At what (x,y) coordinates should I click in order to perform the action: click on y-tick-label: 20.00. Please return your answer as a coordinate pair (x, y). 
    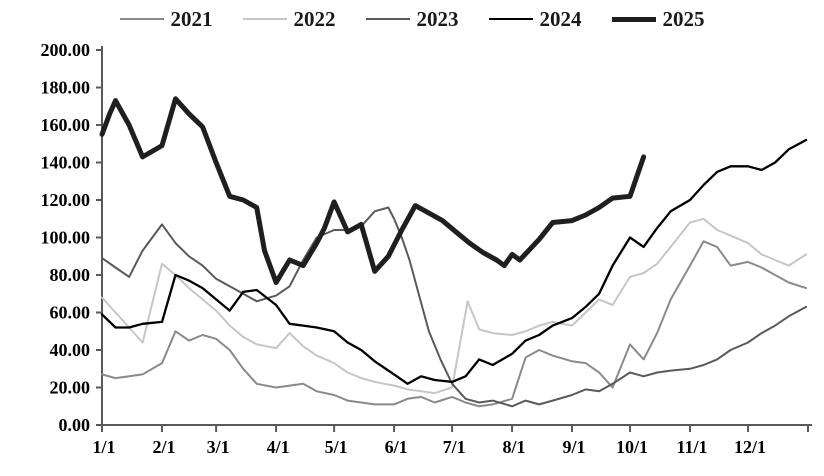
    Looking at the image, I should click on (70, 388).